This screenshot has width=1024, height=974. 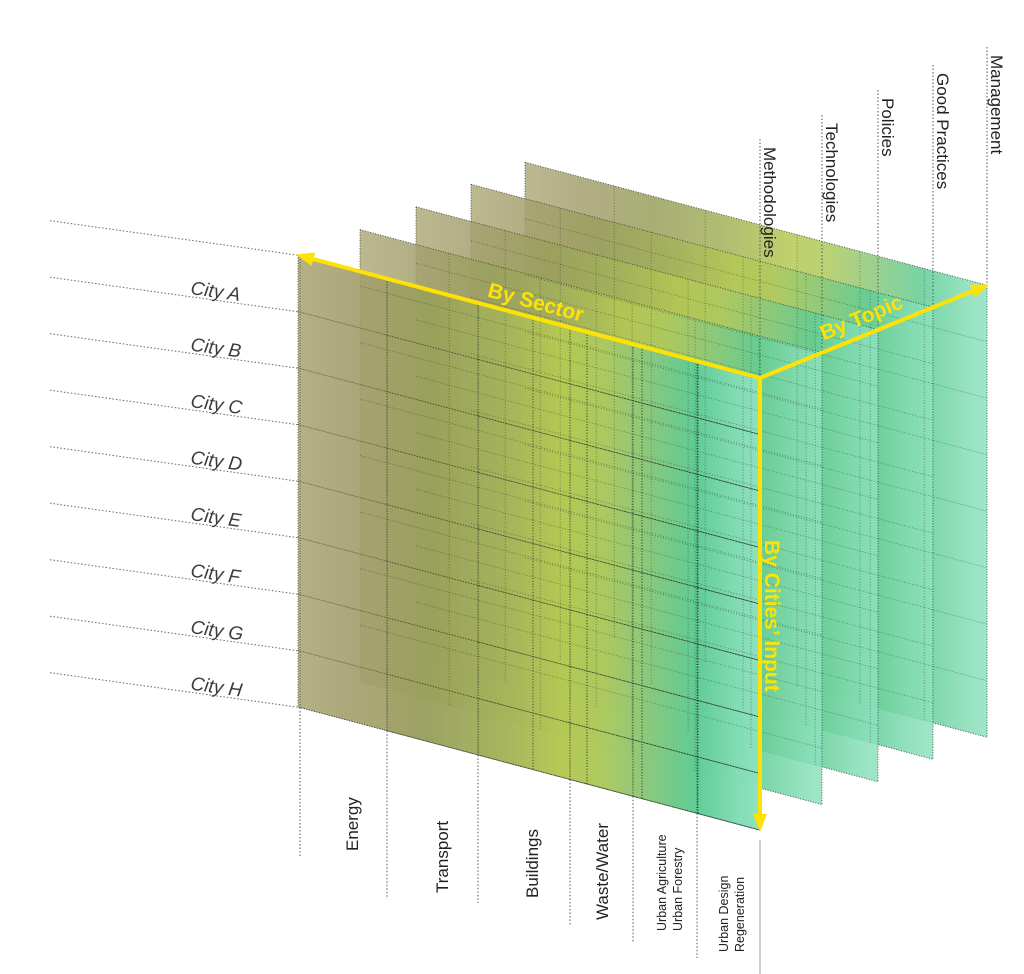 I want to click on city-label: City D, so click(x=216, y=462).